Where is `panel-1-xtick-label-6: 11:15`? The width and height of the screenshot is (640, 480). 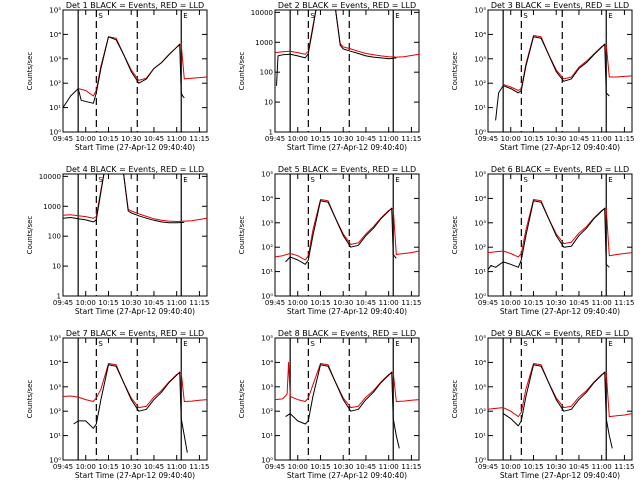 panel-1-xtick-label-6: 11:15 is located at coordinates (199, 139).